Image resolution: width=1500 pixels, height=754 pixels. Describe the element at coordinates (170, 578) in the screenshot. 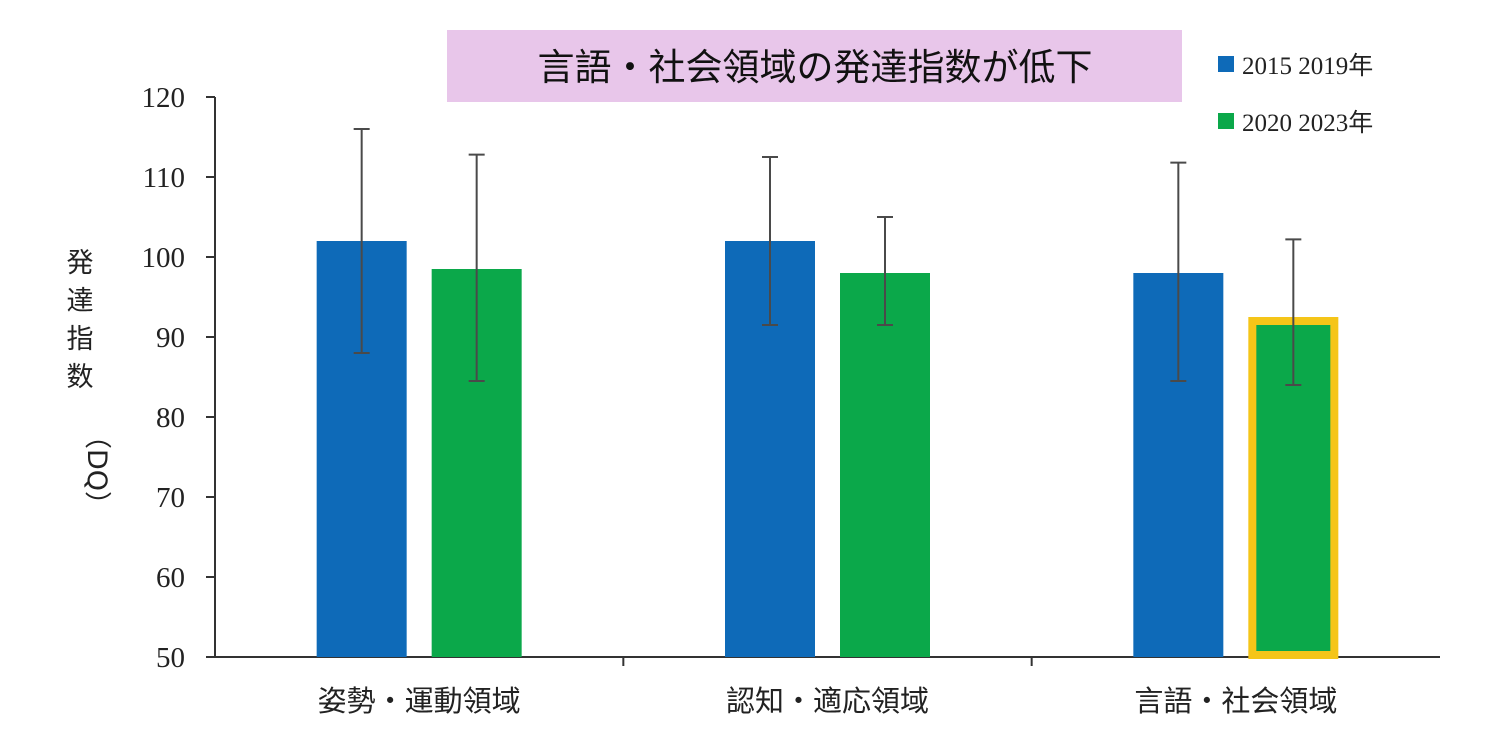

I see `y-tick-label: 60` at that location.